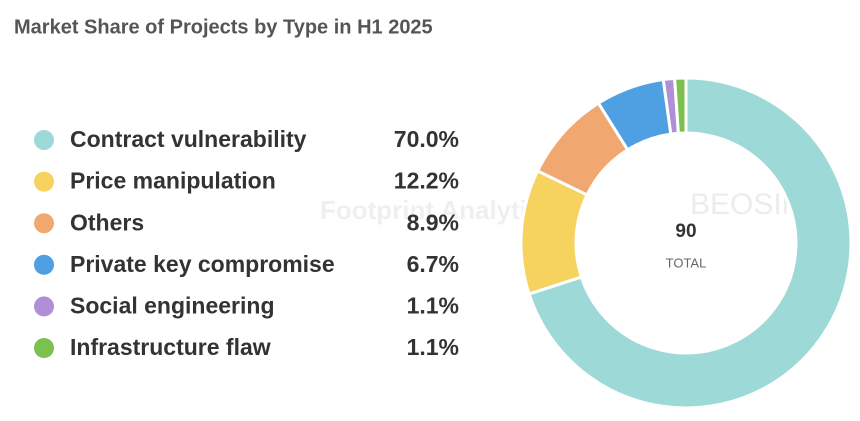 This screenshot has height=421, width=860. What do you see at coordinates (170, 347) in the screenshot?
I see `legend-label: Infrastructure flaw` at bounding box center [170, 347].